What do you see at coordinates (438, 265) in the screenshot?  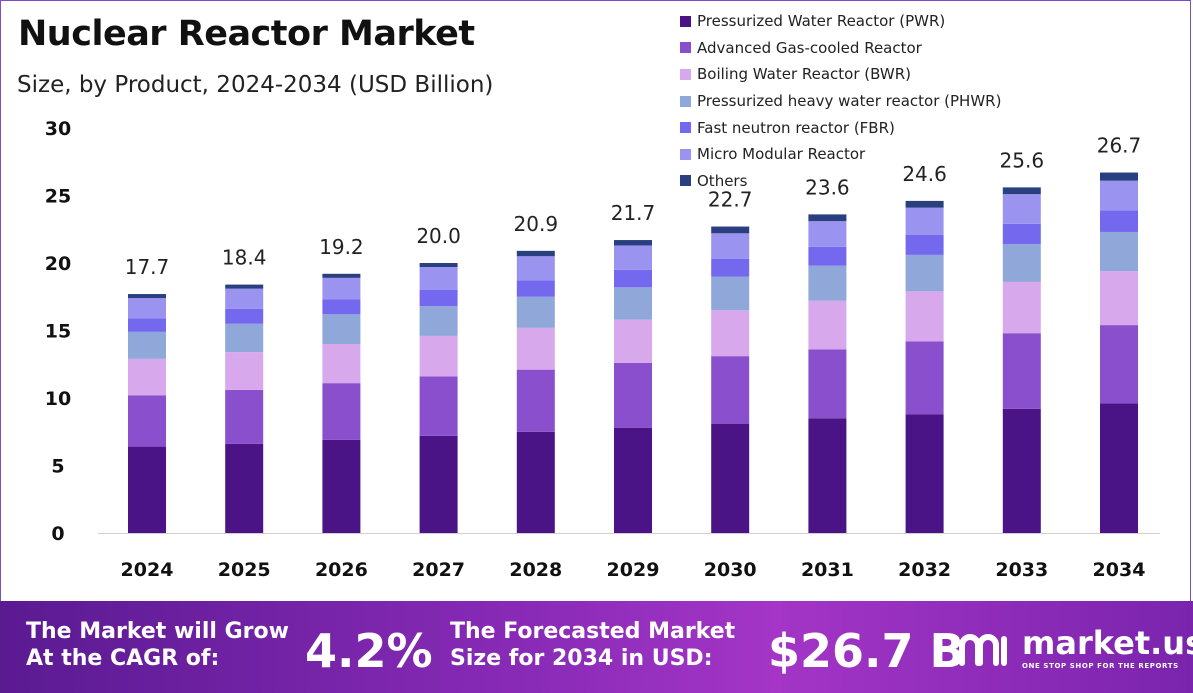 I see `bar-segment-2027-s6` at bounding box center [438, 265].